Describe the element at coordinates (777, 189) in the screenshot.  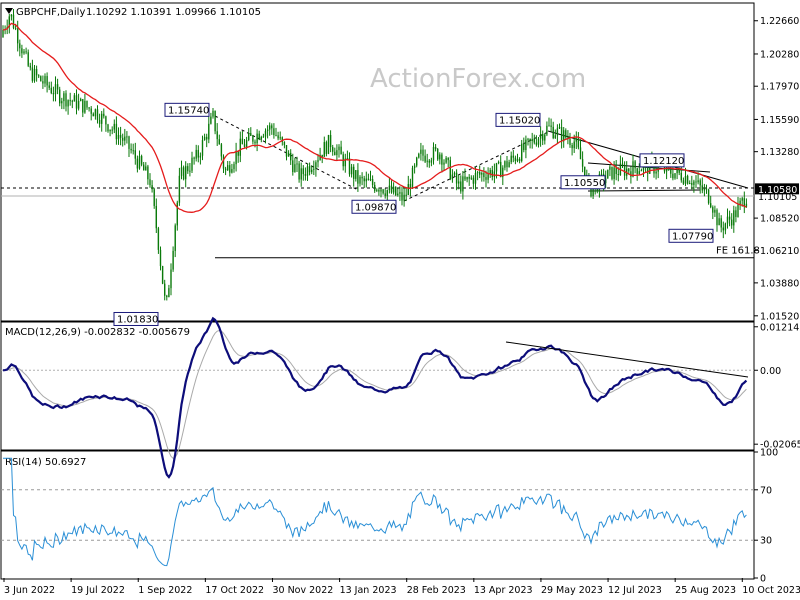
I see `level-price-tag` at that location.